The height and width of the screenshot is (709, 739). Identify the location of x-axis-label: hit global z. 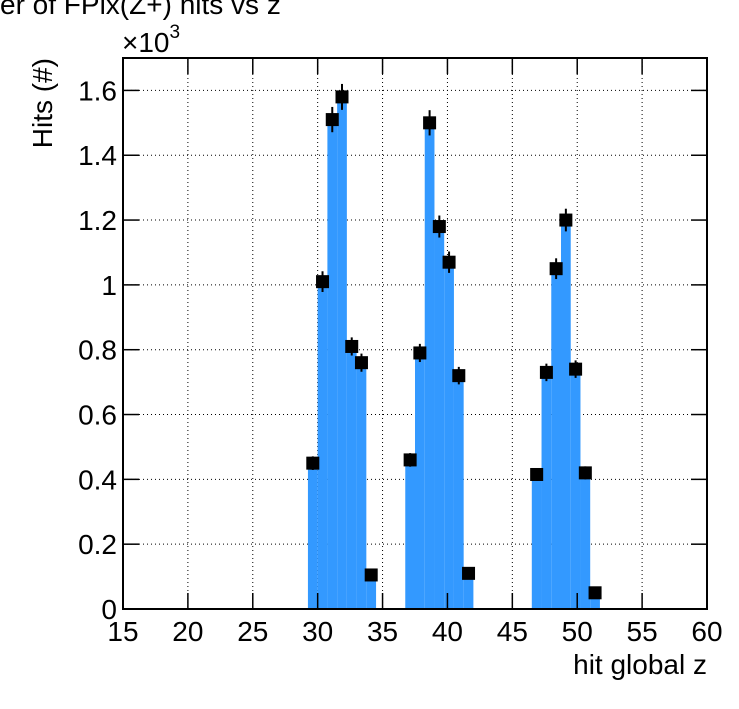
(640, 664).